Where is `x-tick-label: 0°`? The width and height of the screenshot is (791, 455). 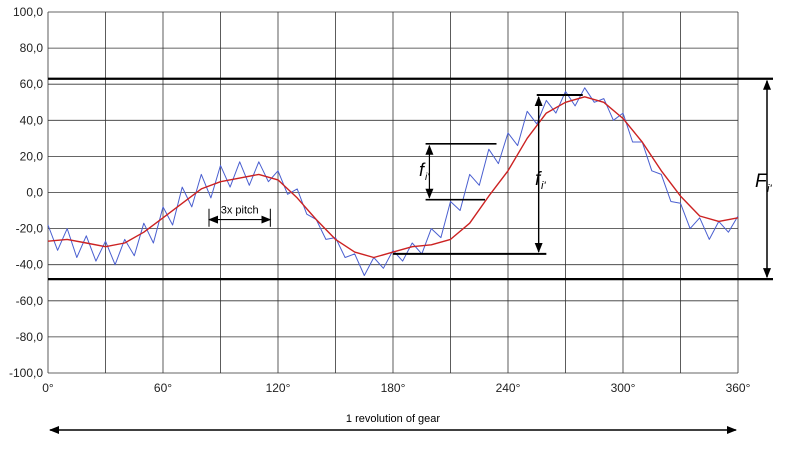
x-tick-label: 0° is located at coordinates (48, 388).